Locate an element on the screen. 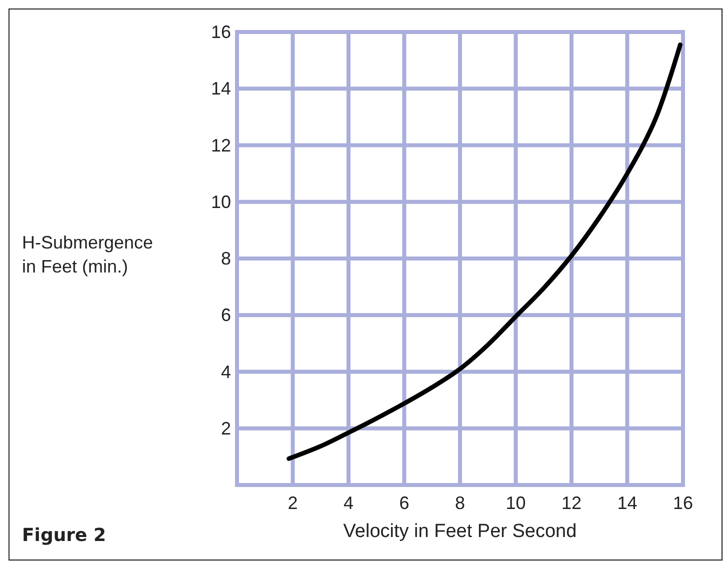  y-tick-label: 6 is located at coordinates (225, 315).